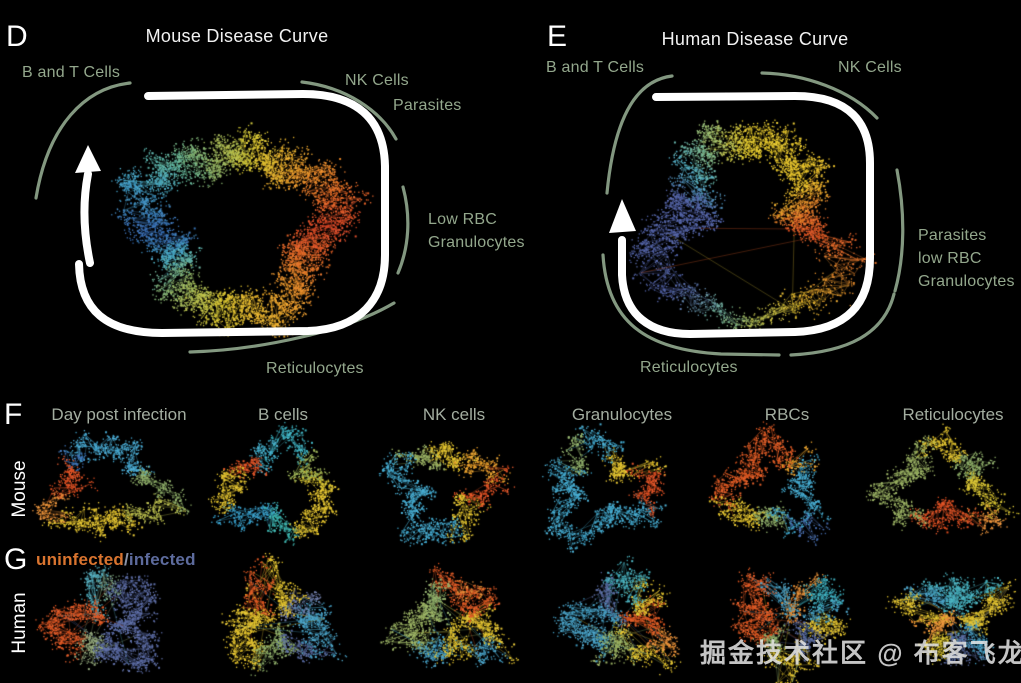  What do you see at coordinates (950, 258) in the screenshot?
I see `human-label-low-rbc: low RBC` at bounding box center [950, 258].